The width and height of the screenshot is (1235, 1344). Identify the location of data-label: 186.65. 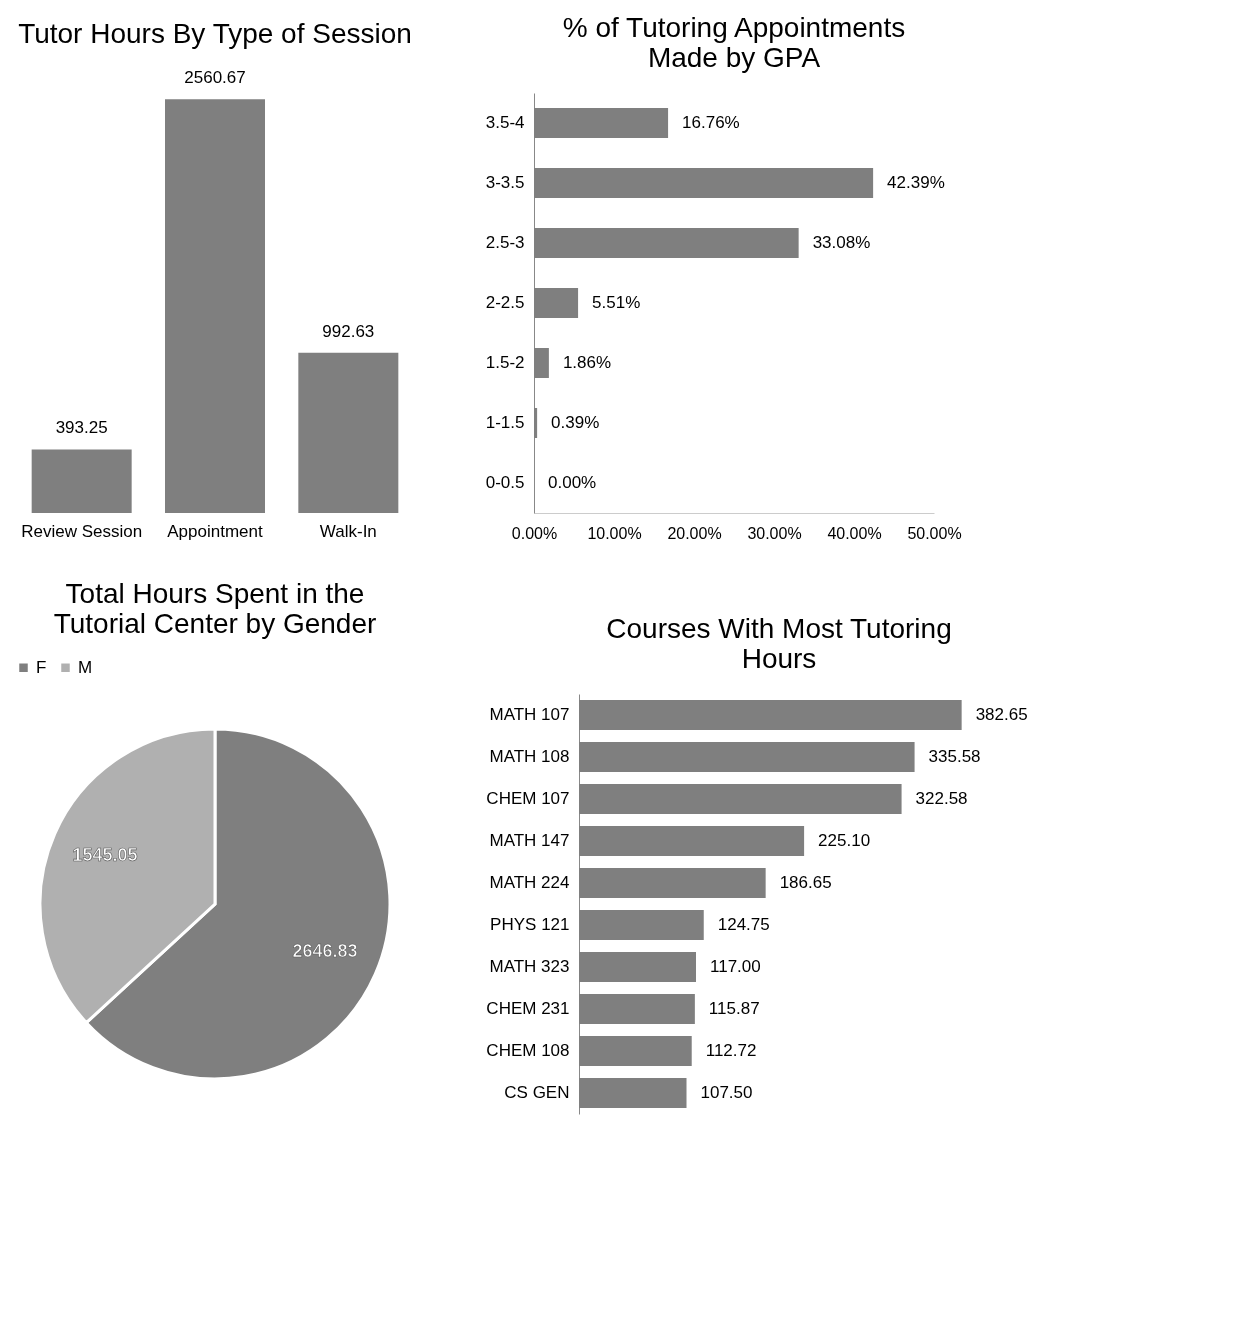
(805, 882).